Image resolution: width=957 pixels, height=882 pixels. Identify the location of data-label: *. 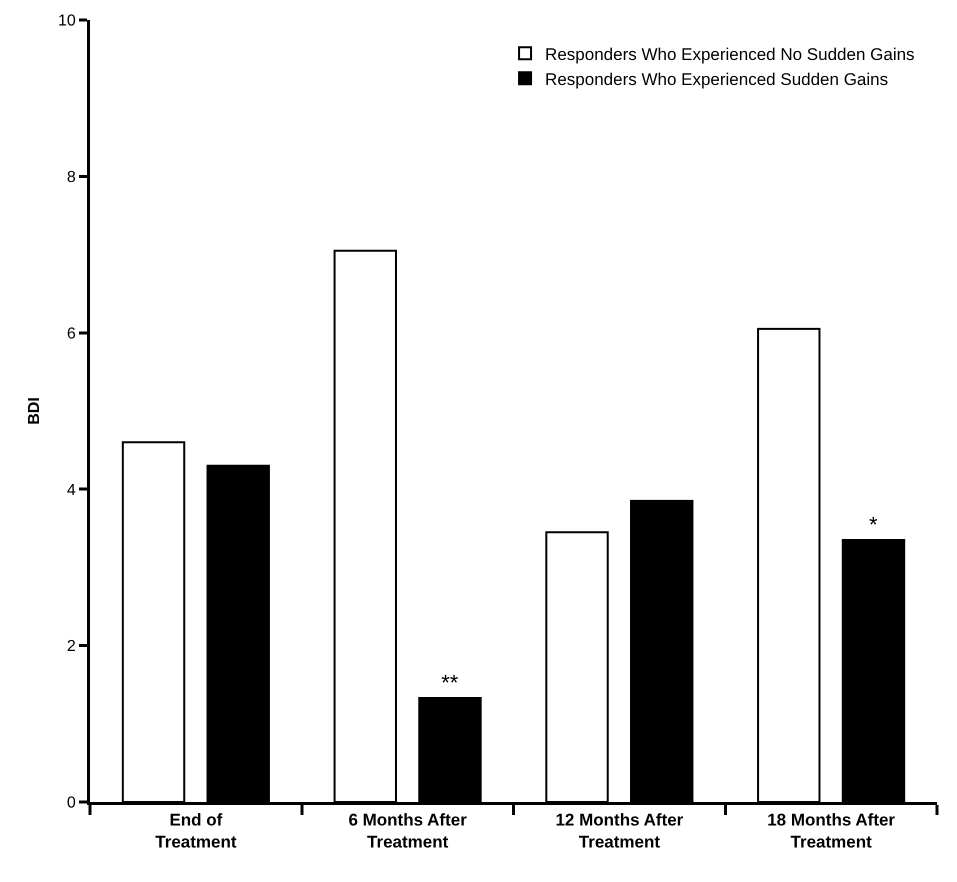
(873, 525).